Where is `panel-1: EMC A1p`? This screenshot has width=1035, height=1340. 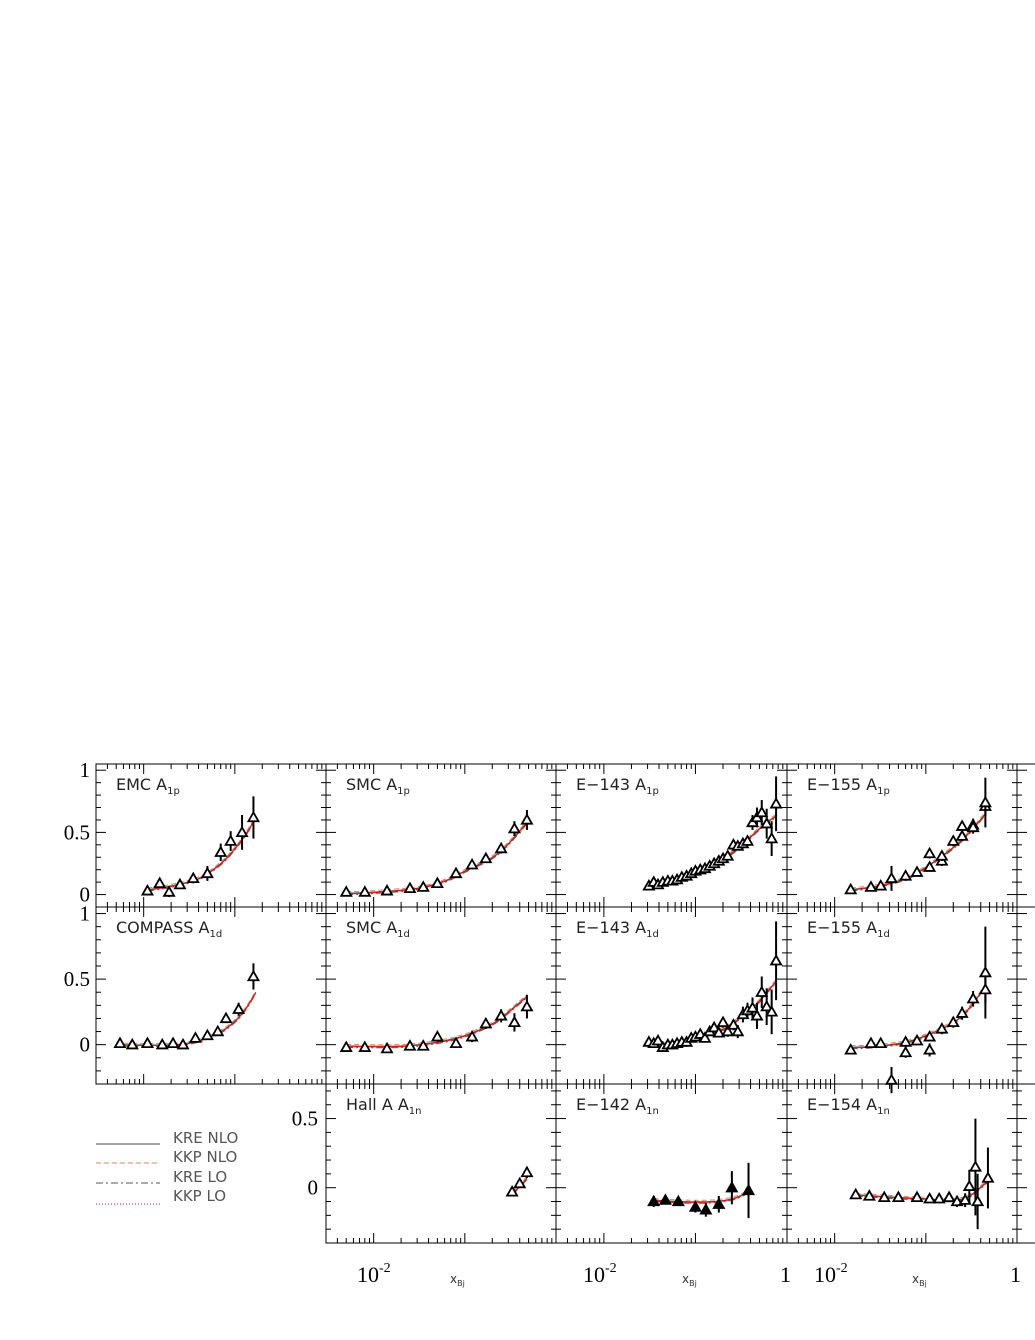
panel-1: EMC A1p is located at coordinates (211, 836).